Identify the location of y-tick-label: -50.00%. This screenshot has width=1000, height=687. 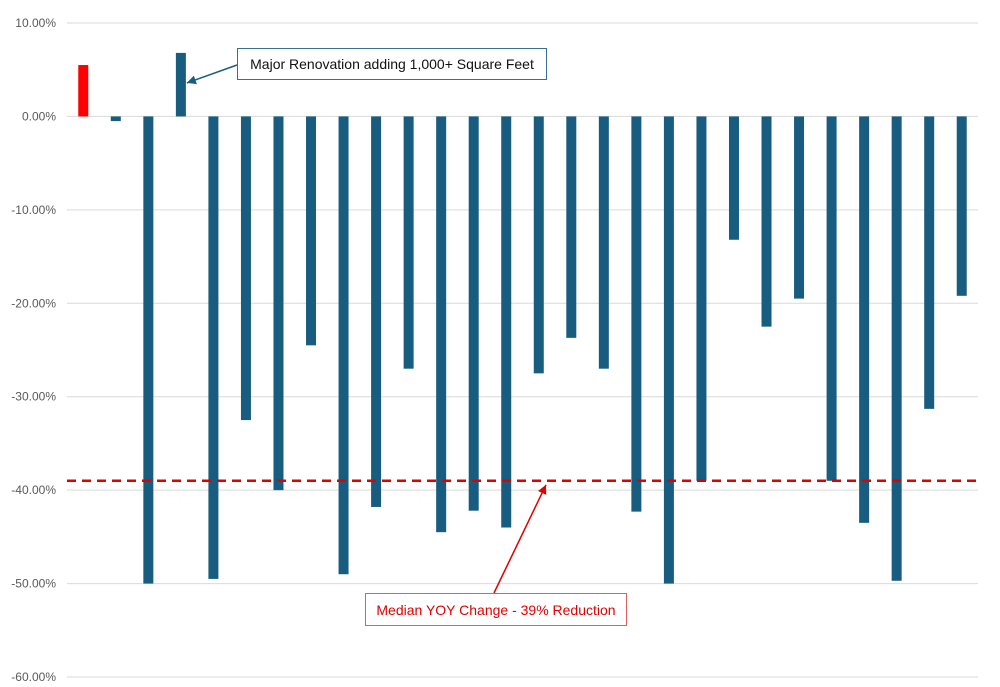
(33, 584).